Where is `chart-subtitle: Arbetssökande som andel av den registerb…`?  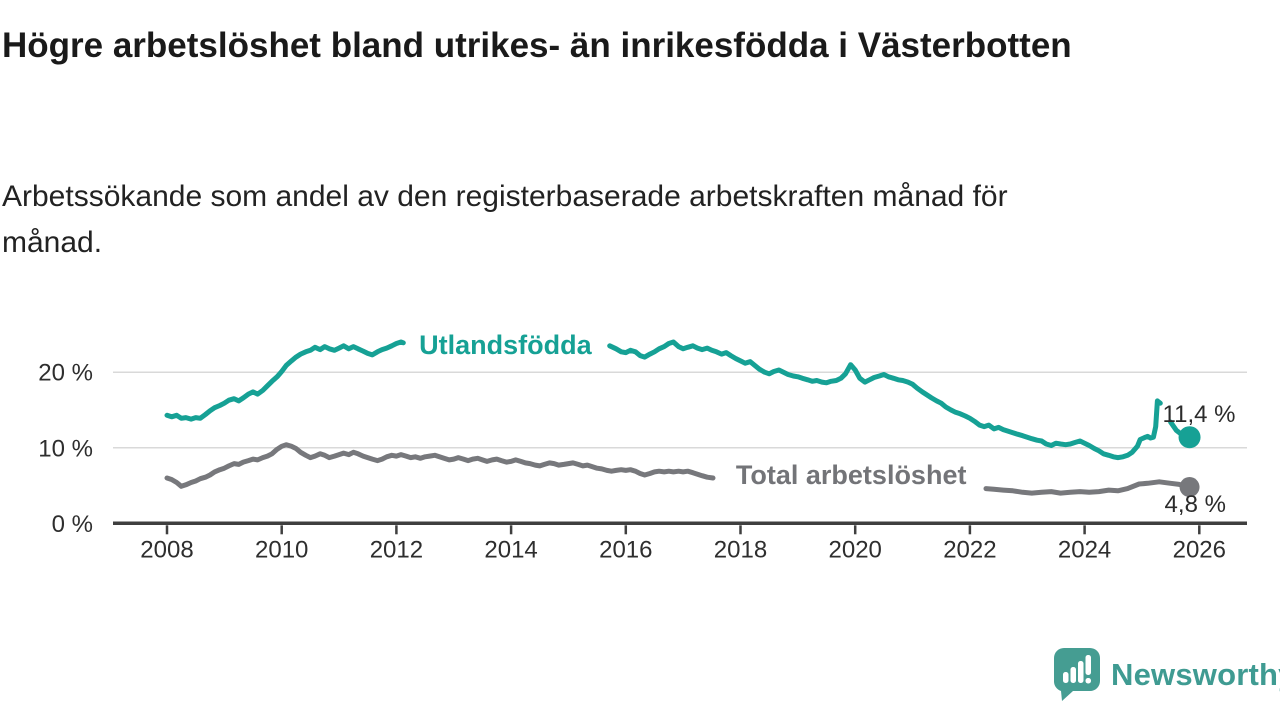 chart-subtitle: Arbetssökande som andel av den registerb… is located at coordinates (505, 219).